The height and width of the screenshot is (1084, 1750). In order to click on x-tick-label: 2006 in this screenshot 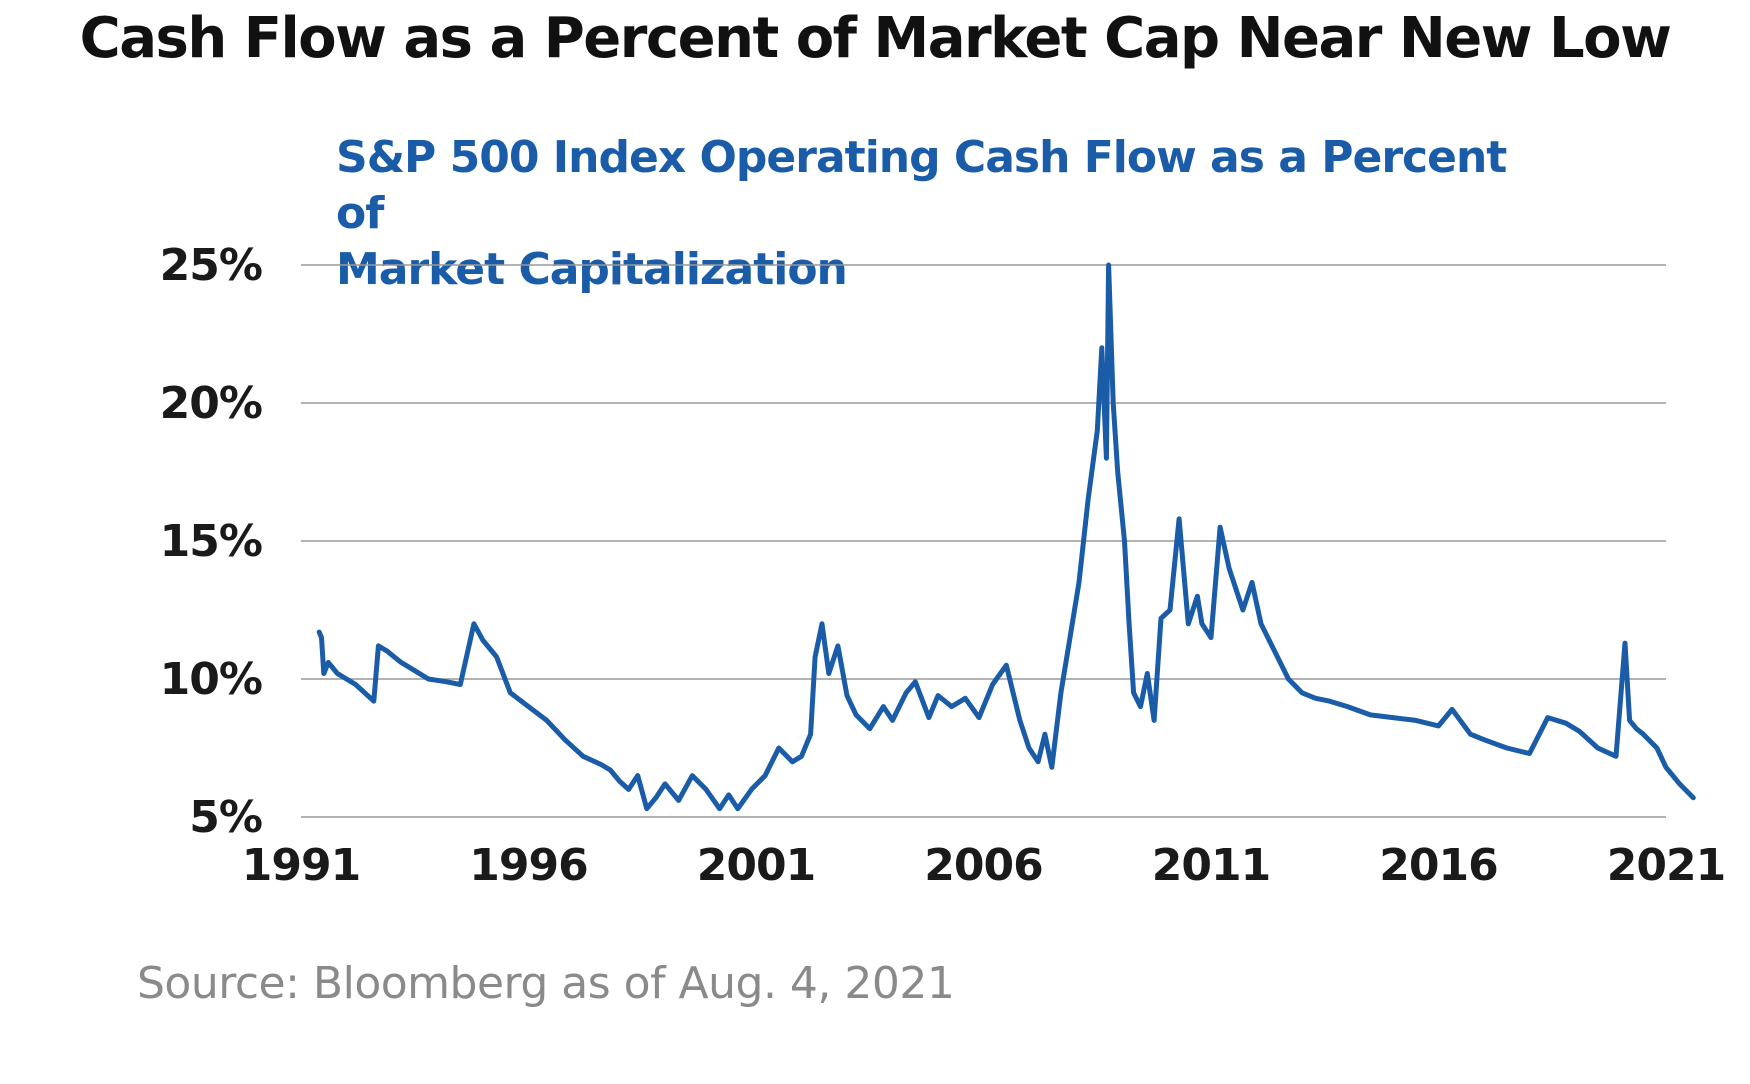, I will do `click(983, 865)`.